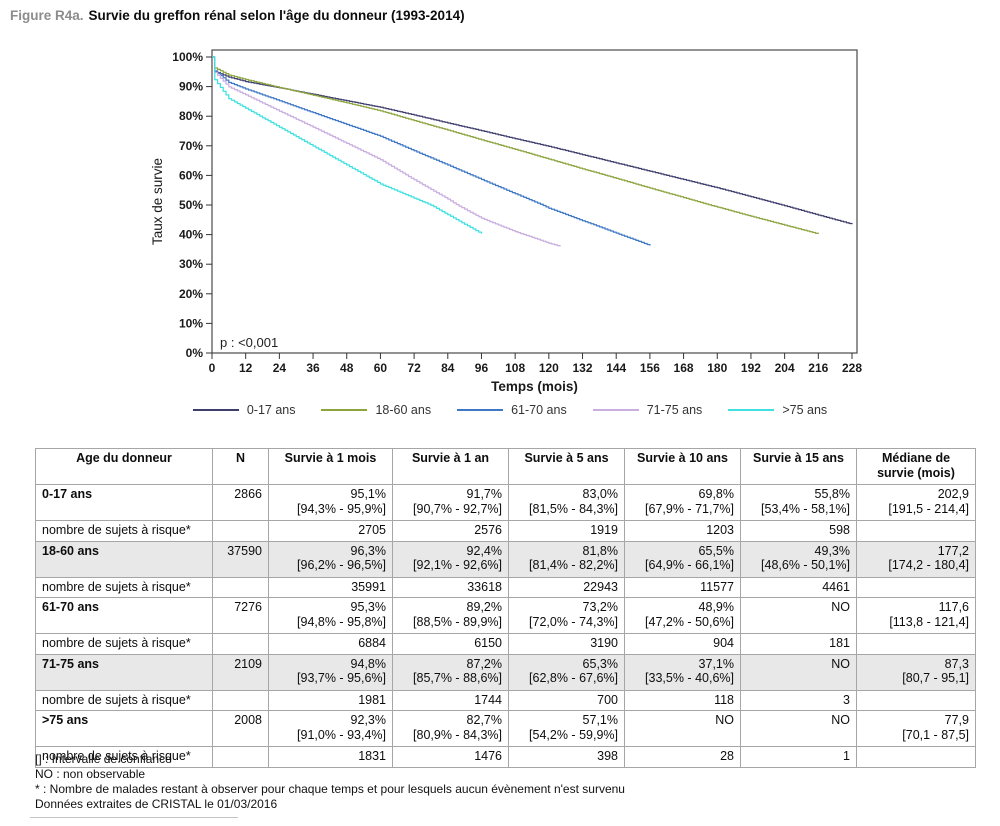 The height and width of the screenshot is (826, 1000). Describe the element at coordinates (191, 116) in the screenshot. I see `y-tick-label: 80%` at that location.